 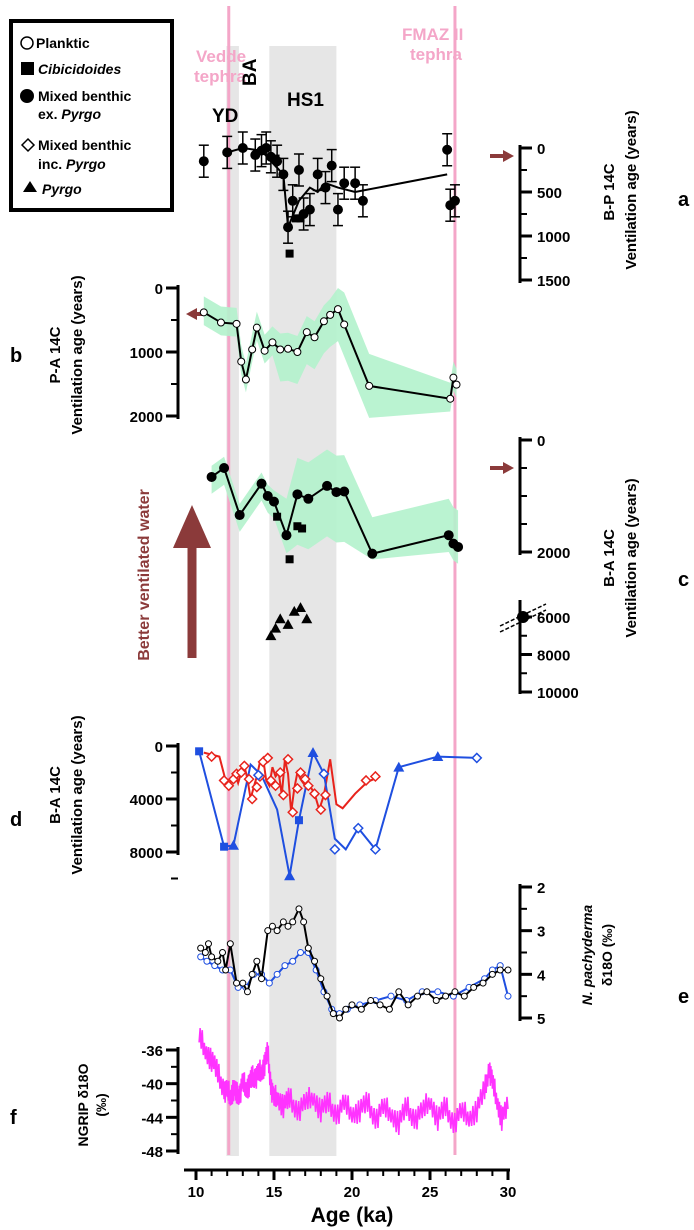 What do you see at coordinates (587, 955) in the screenshot?
I see `axis-title-e-line1: N. pachyderma` at bounding box center [587, 955].